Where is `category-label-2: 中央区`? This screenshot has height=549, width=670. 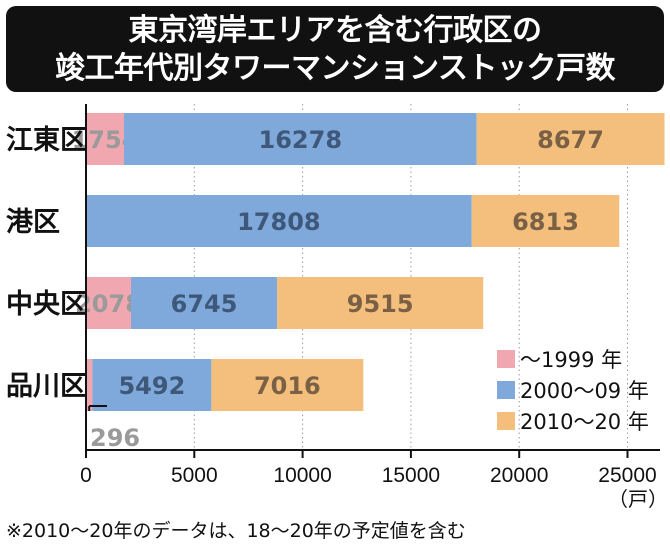 category-label-2: 中央区 is located at coordinates (46, 304).